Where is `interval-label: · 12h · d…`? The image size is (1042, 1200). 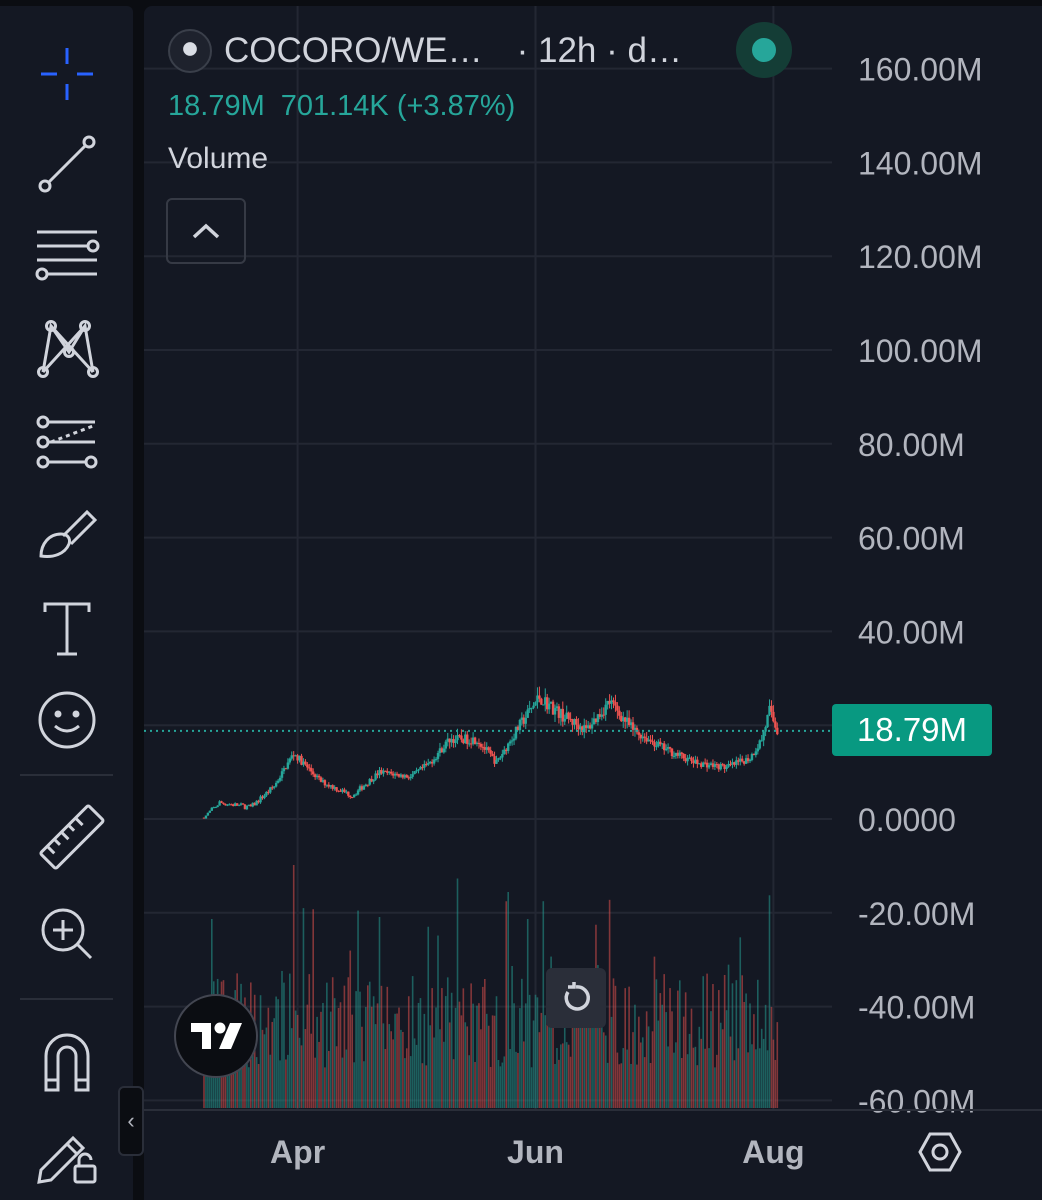
interval-label: · 12h · d… is located at coordinates (599, 50).